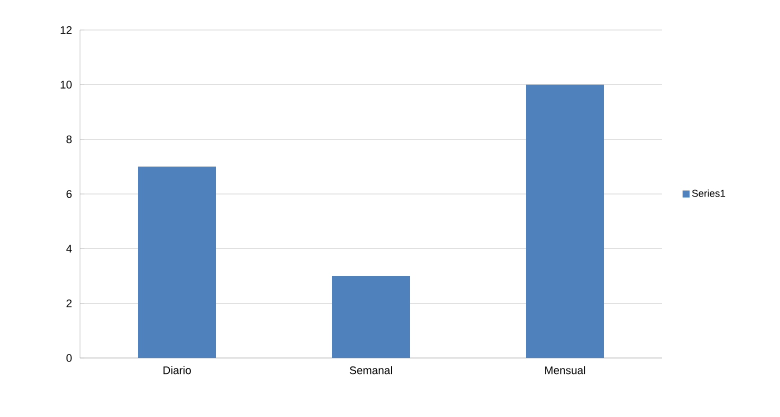  What do you see at coordinates (69, 303) in the screenshot?
I see `y-tick-label: 2` at bounding box center [69, 303].